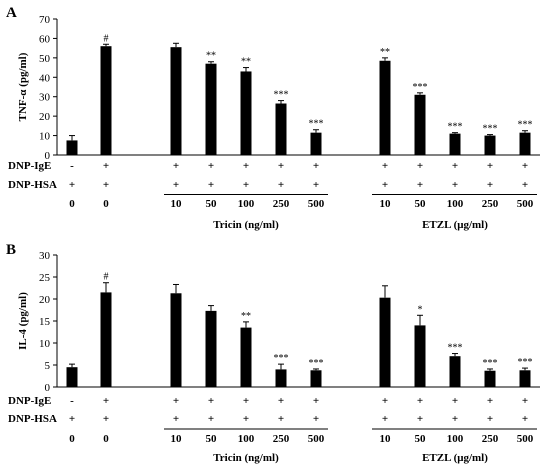 The image size is (550, 466). What do you see at coordinates (45, 256) in the screenshot?
I see `y-tick-label: 30` at bounding box center [45, 256].